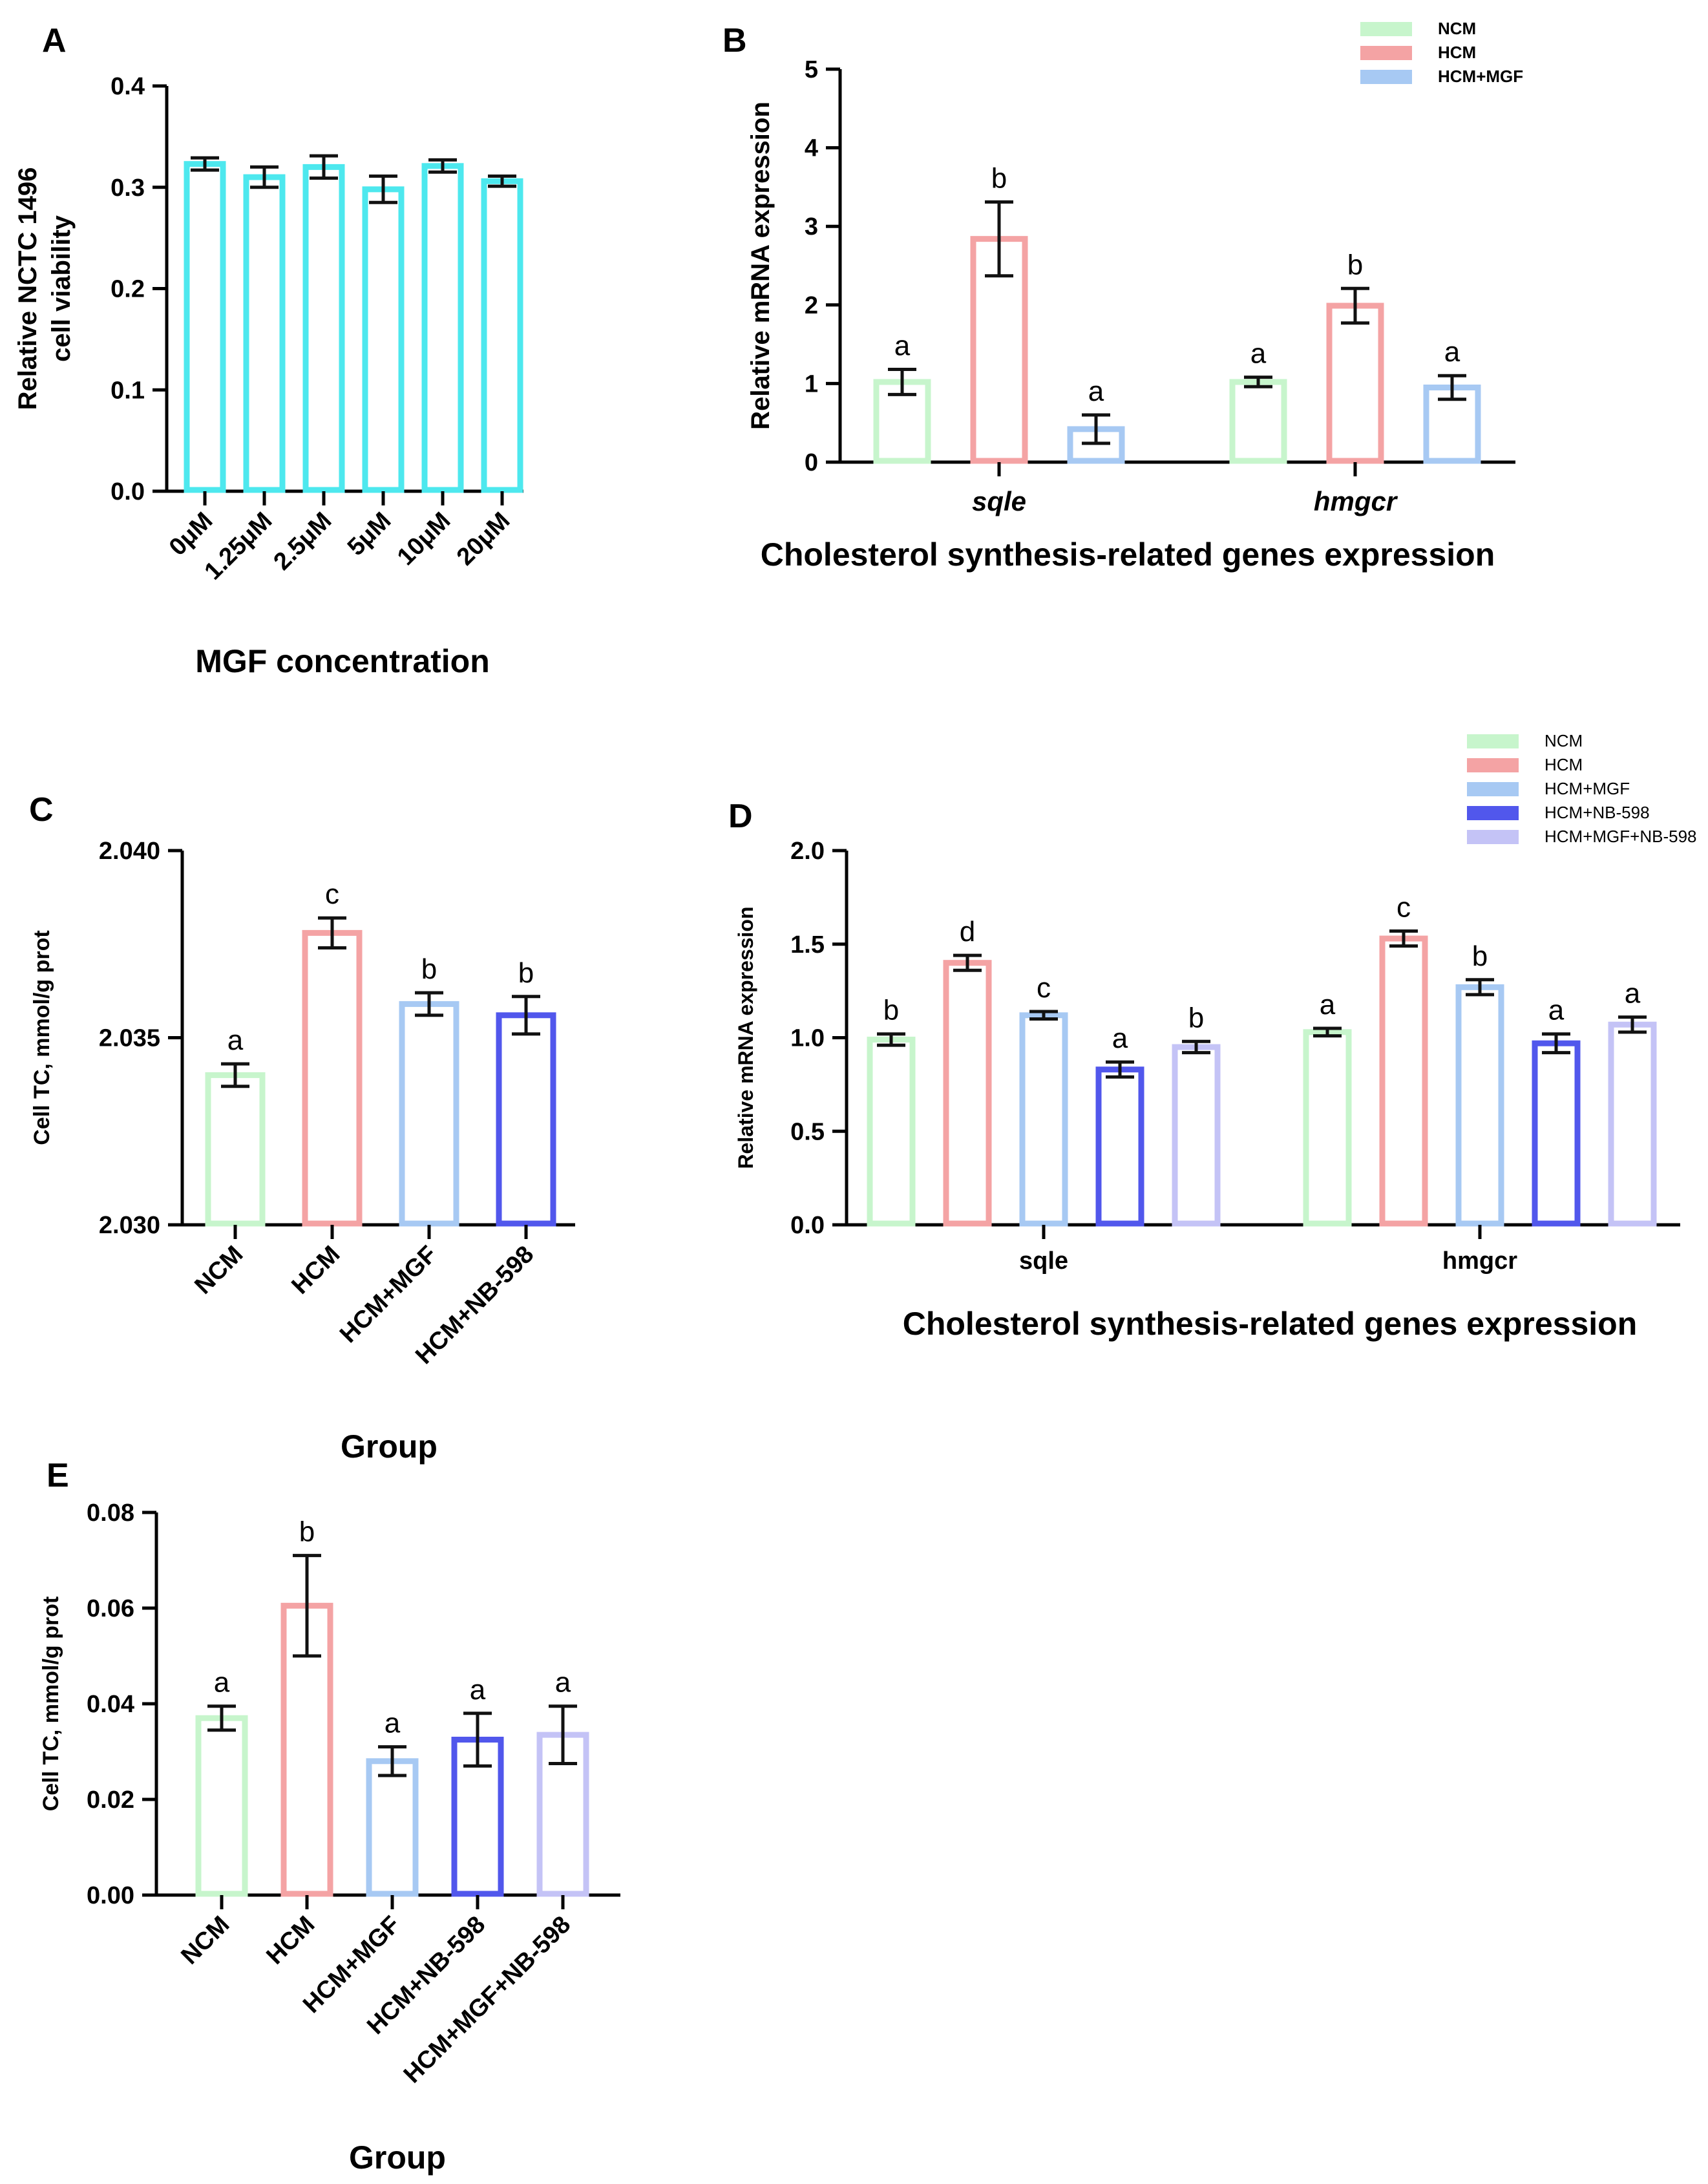 The image size is (1708, 2184). I want to click on x-tick-label: 20μM, so click(484, 539).